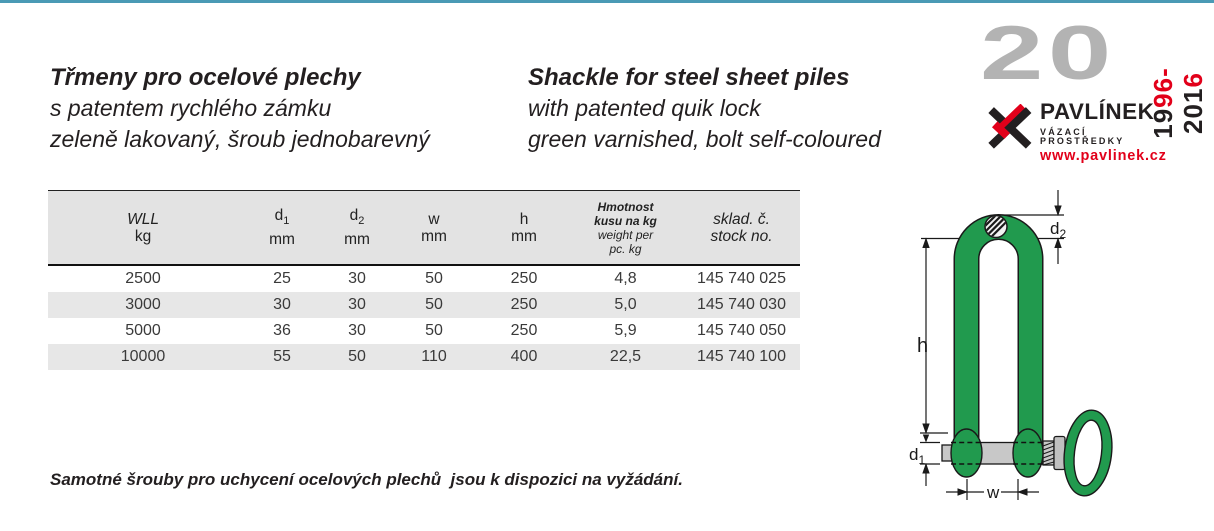  I want to click on table-cell: 4,8, so click(625, 278).